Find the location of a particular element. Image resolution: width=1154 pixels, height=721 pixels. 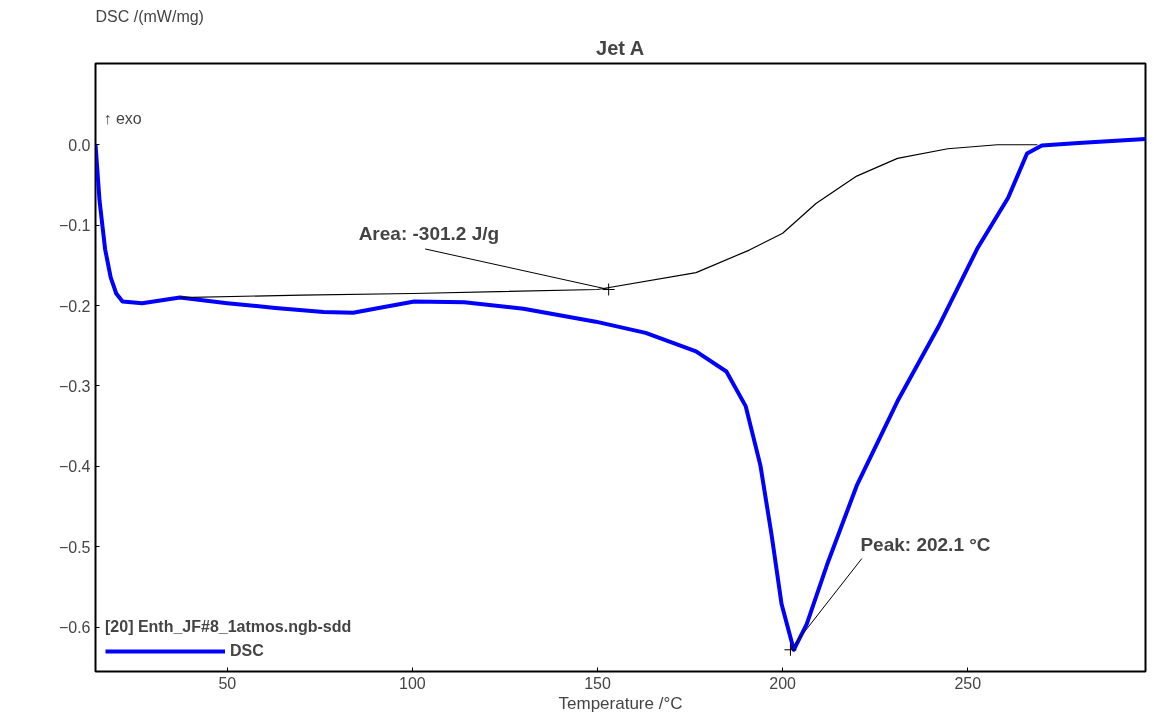

y-tick-label: −0.5 is located at coordinates (74, 547).